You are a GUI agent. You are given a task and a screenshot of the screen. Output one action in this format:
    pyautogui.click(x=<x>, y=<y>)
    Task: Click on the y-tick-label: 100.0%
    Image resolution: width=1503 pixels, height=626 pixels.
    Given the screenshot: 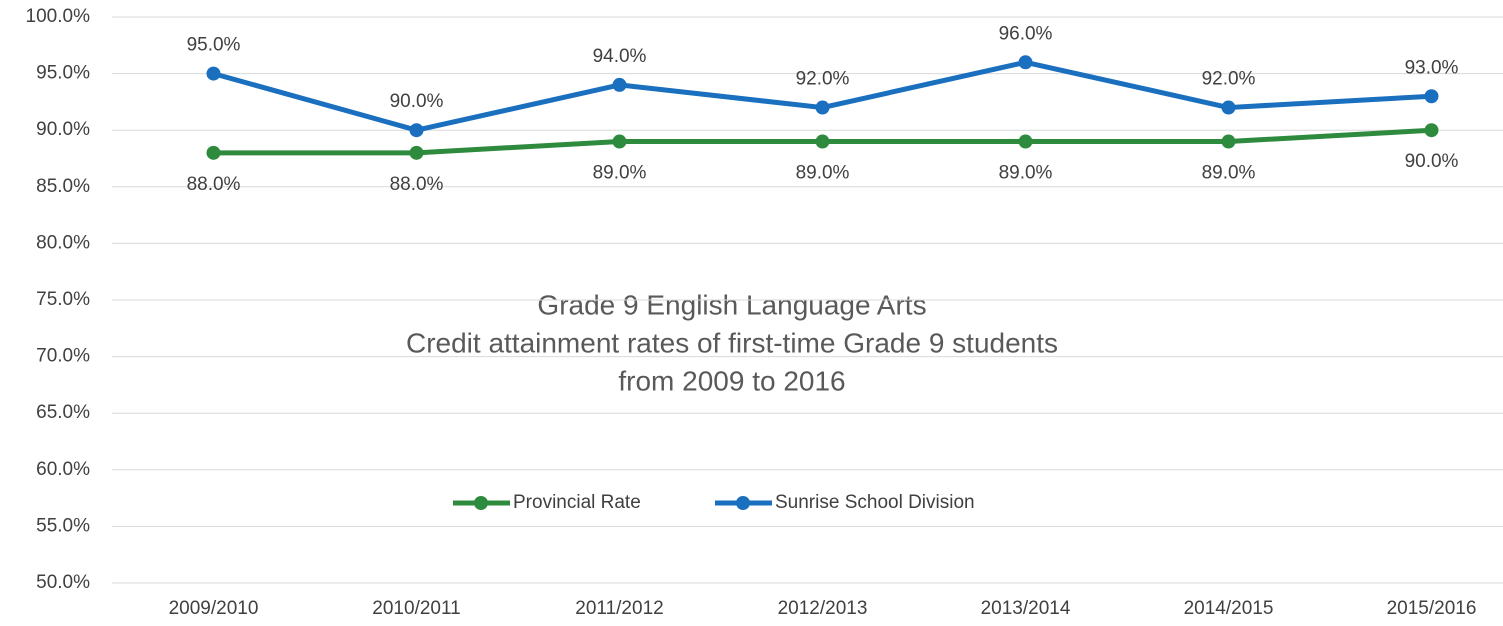 What is the action you would take?
    pyautogui.click(x=58, y=16)
    